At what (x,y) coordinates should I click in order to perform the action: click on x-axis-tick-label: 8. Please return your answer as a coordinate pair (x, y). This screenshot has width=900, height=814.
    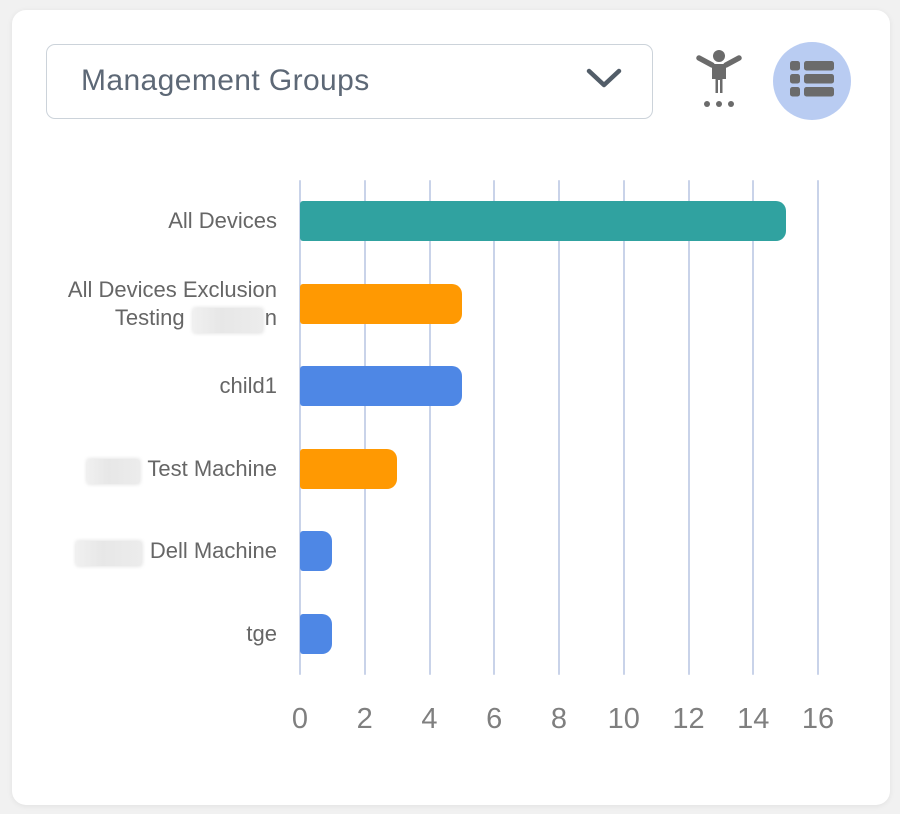
    Looking at the image, I should click on (559, 719).